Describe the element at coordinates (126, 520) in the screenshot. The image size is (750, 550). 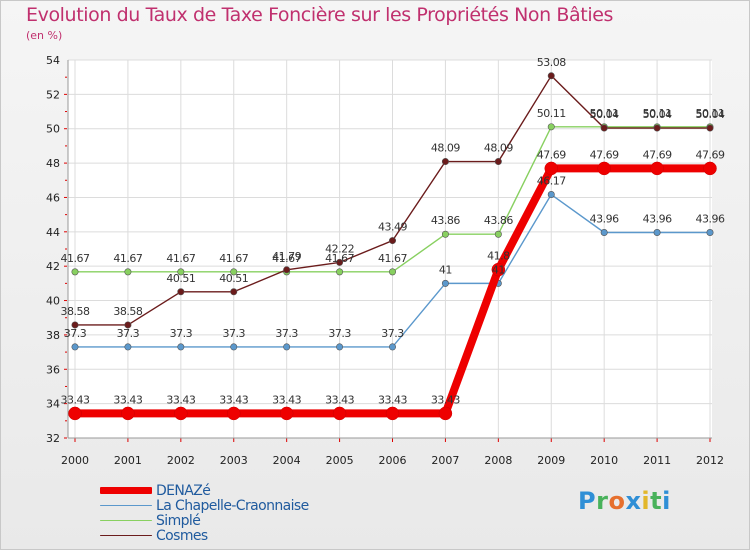
I see `legend-swatch-simple` at that location.